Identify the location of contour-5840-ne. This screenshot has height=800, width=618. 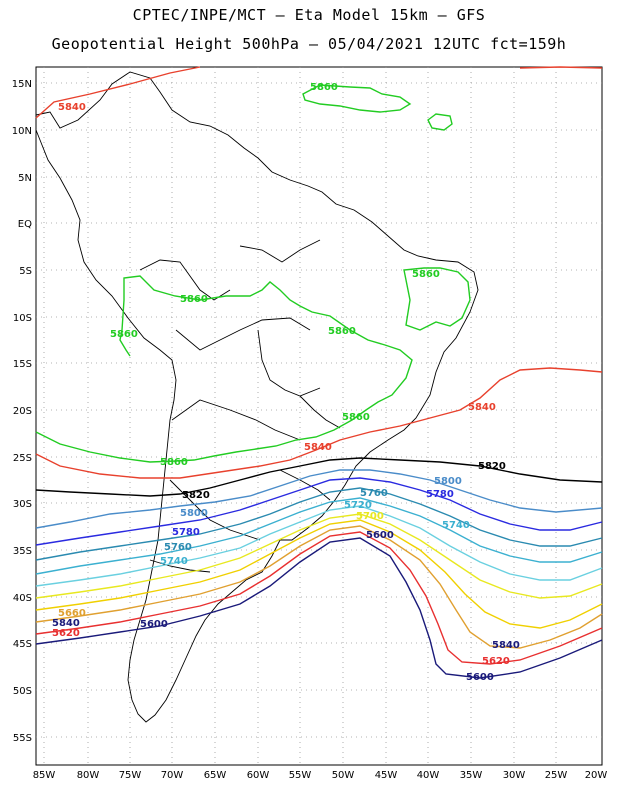
(561, 67).